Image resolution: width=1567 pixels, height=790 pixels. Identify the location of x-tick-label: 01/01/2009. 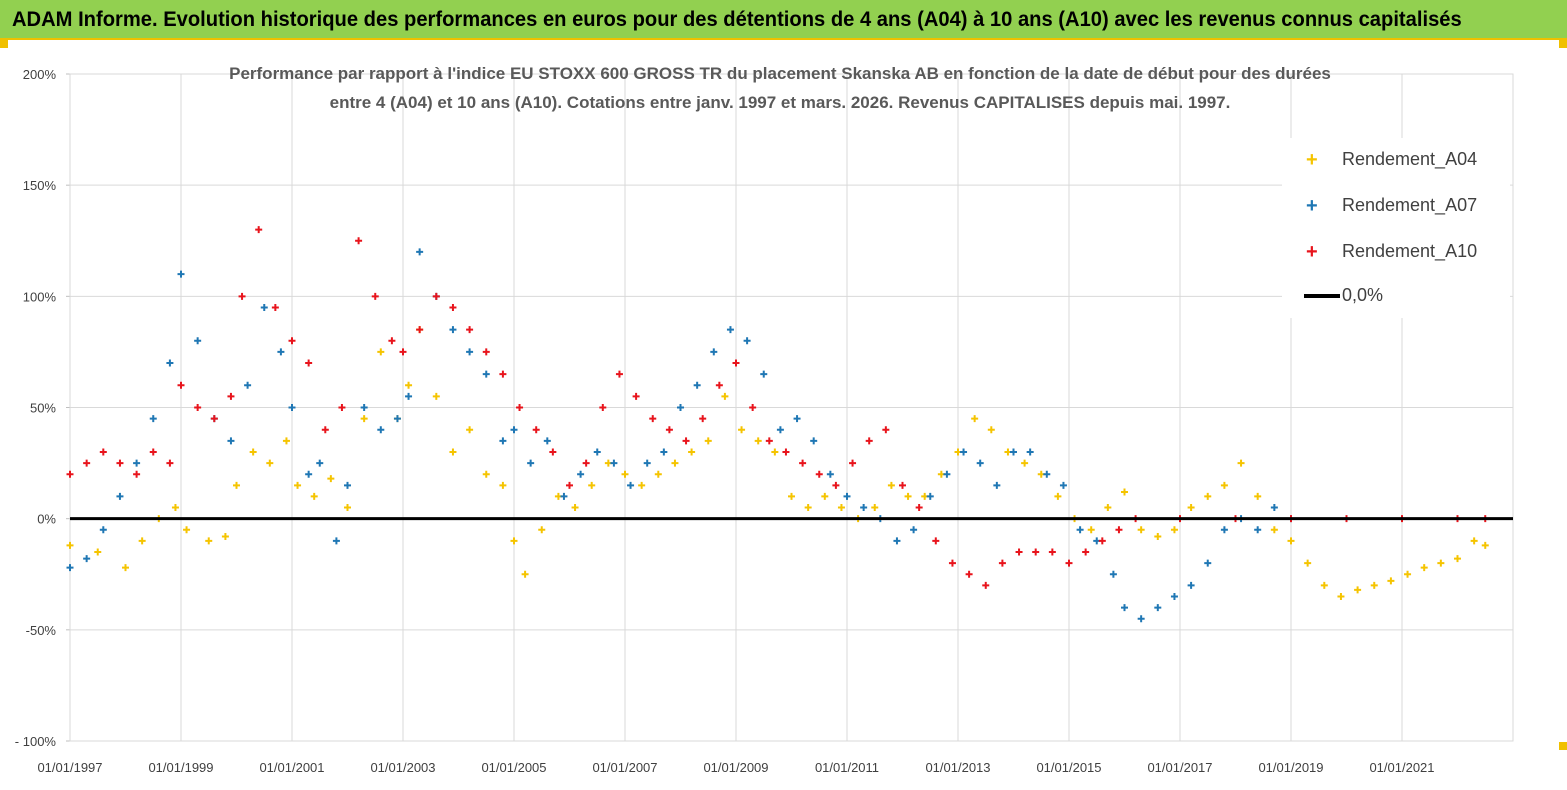
(735, 767).